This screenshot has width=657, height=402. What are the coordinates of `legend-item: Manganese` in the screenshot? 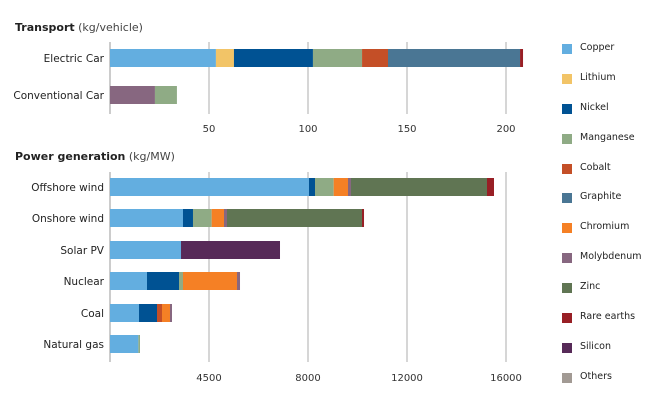 It's located at (601, 147).